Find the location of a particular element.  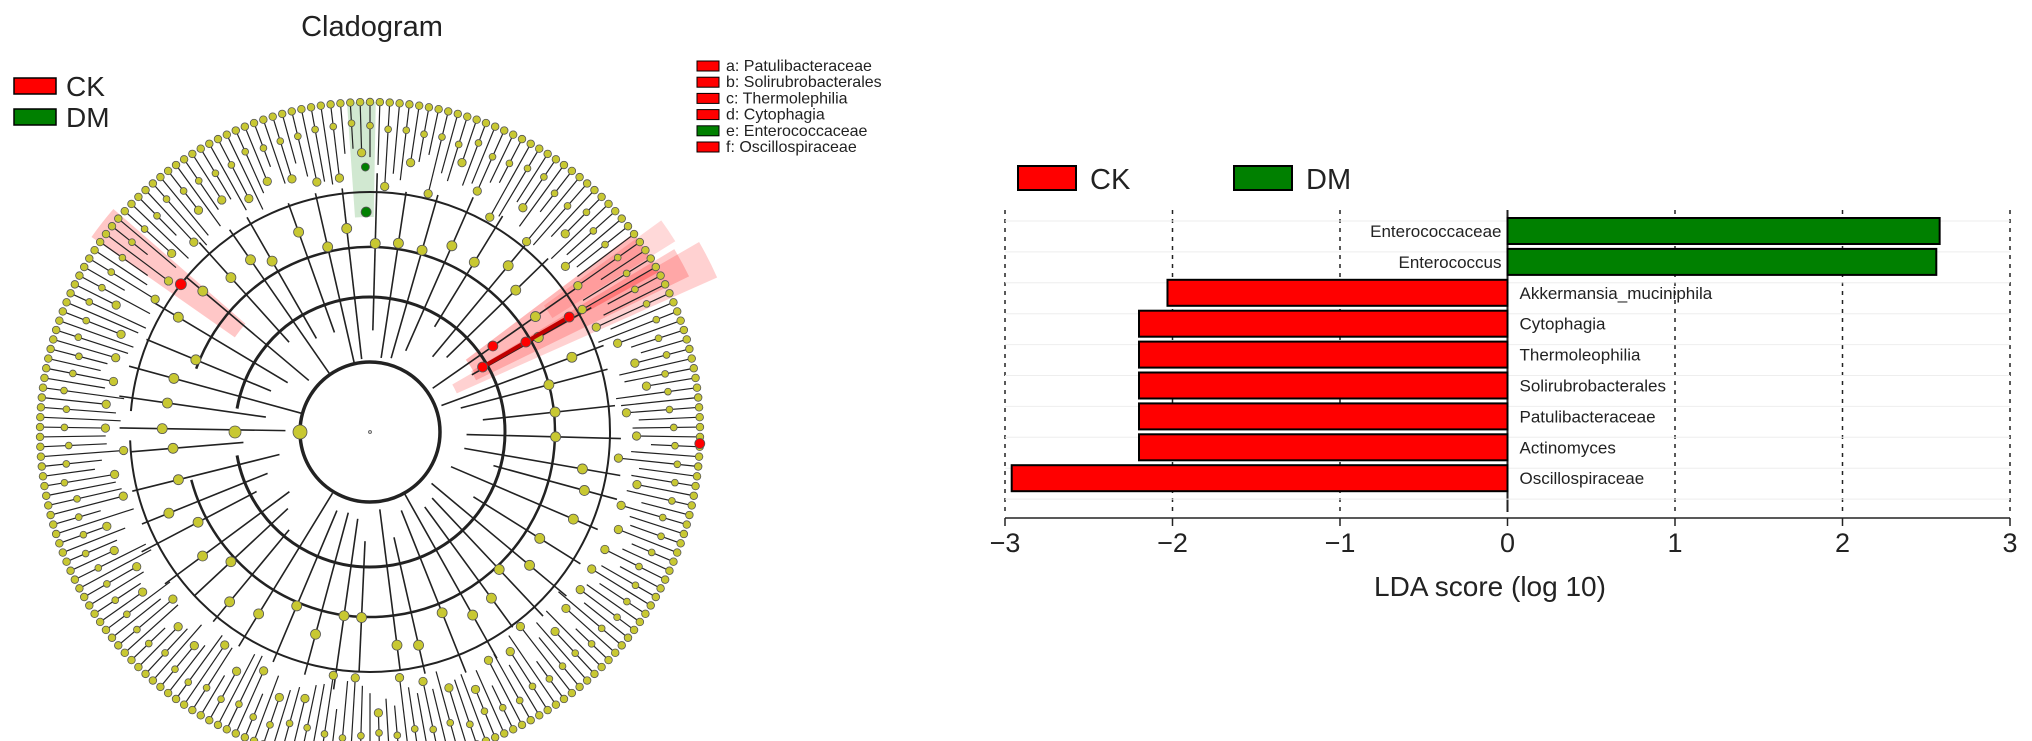

lda-x-axis: −3 −2 −1 0 1 2 3 is located at coordinates (1504, 537).